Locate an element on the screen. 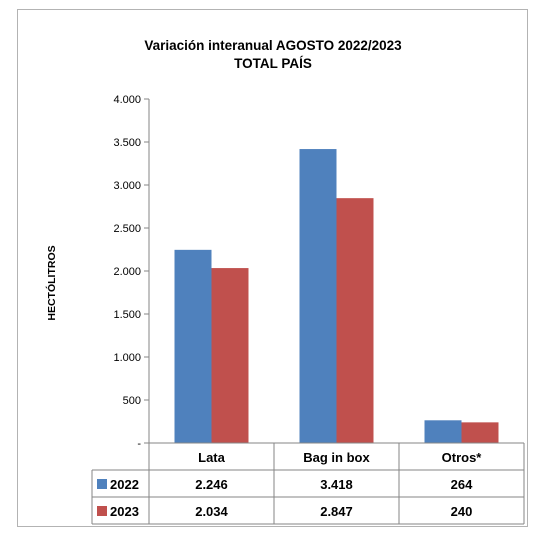 This screenshot has height=536, width=546. legend-swatch-2023 is located at coordinates (102, 511).